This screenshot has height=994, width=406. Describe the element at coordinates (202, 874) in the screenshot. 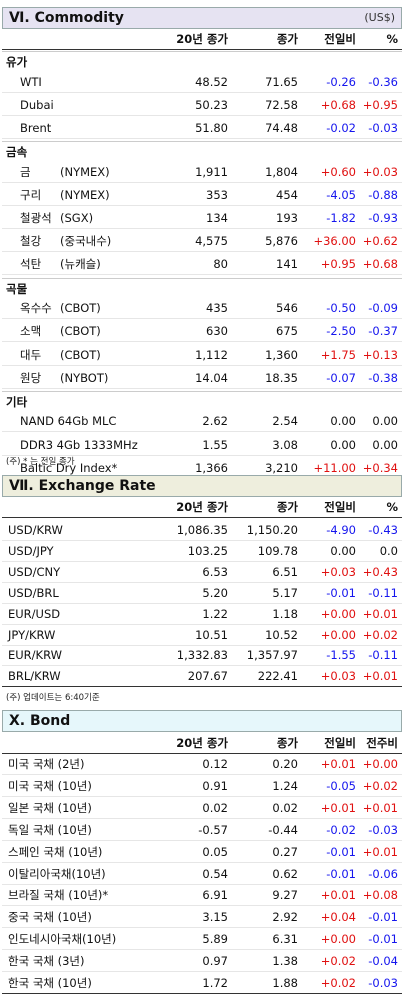

I see `table-row: 이탈리아국채(10년) 0.54 0.62 -0.01 -0.06` at that location.